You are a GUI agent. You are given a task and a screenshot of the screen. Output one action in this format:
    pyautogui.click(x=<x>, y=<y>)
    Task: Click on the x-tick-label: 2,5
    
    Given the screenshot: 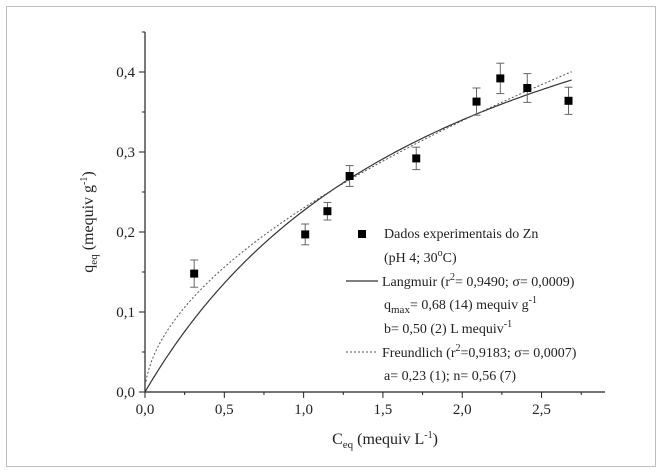 What is the action you would take?
    pyautogui.click(x=541, y=410)
    